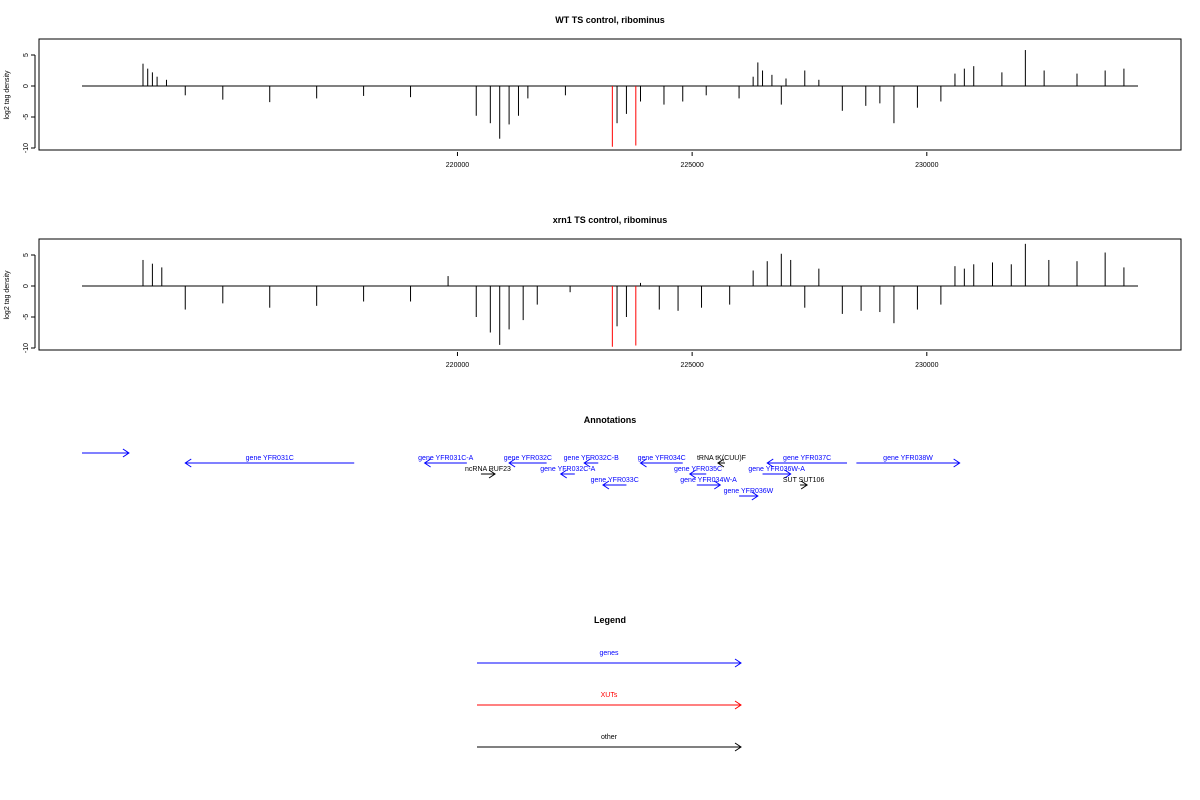 The height and width of the screenshot is (800, 1200). Describe the element at coordinates (708, 480) in the screenshot. I see `feature-label: gene YFR034W-A` at that location.